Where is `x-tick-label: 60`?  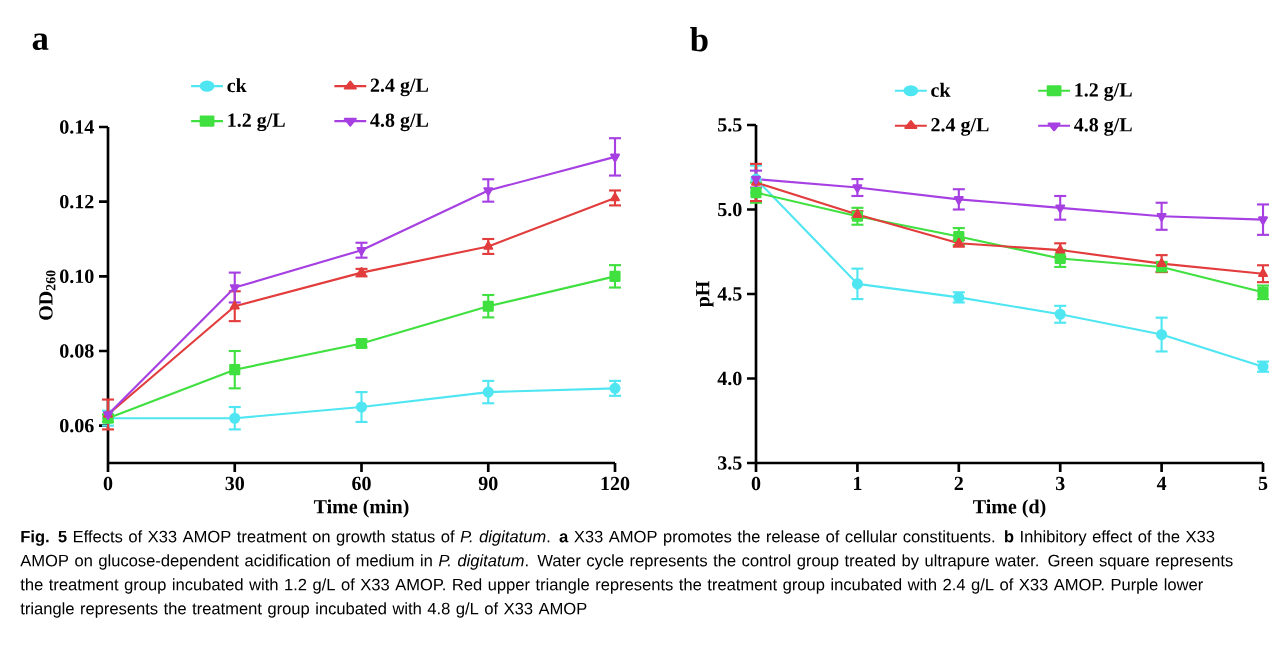 x-tick-label: 60 is located at coordinates (361, 483).